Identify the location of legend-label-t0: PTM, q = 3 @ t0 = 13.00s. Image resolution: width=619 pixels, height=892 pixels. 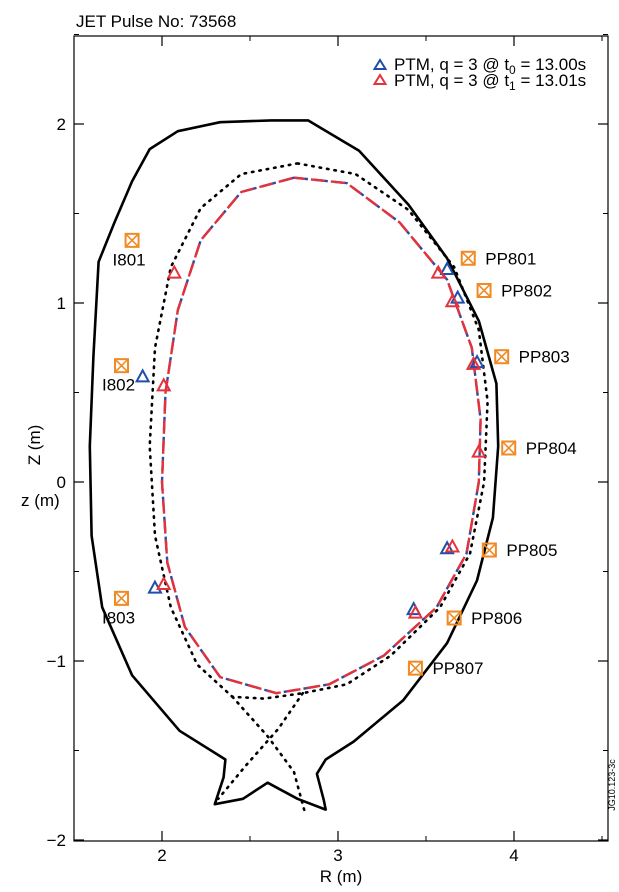
(490, 66).